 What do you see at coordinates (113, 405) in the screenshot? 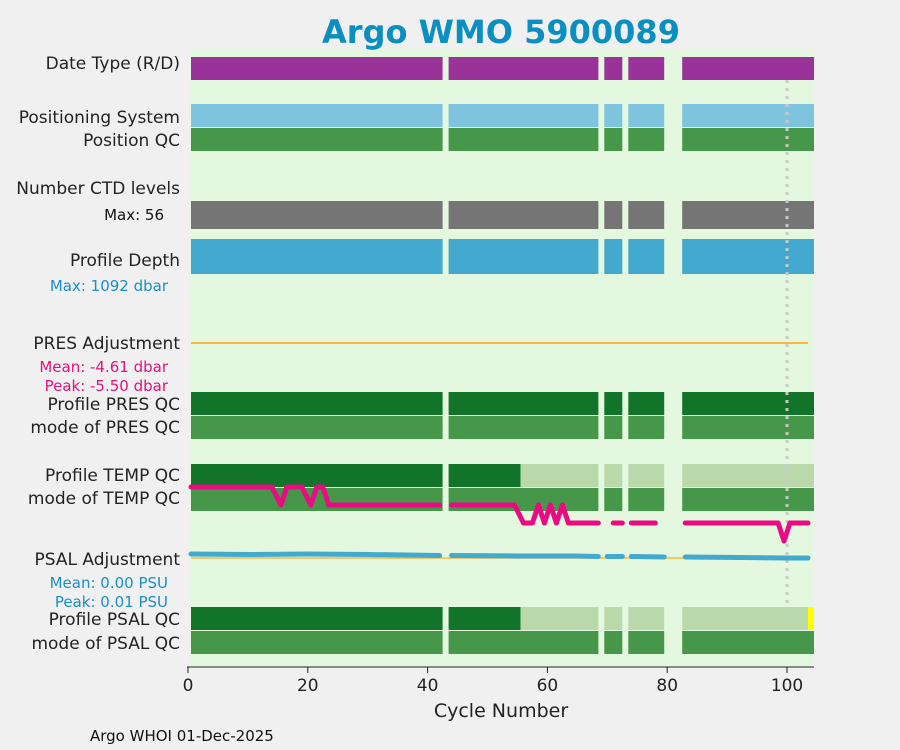
I see `label-profile-pres-qc: Profile PRES QC` at bounding box center [113, 405].